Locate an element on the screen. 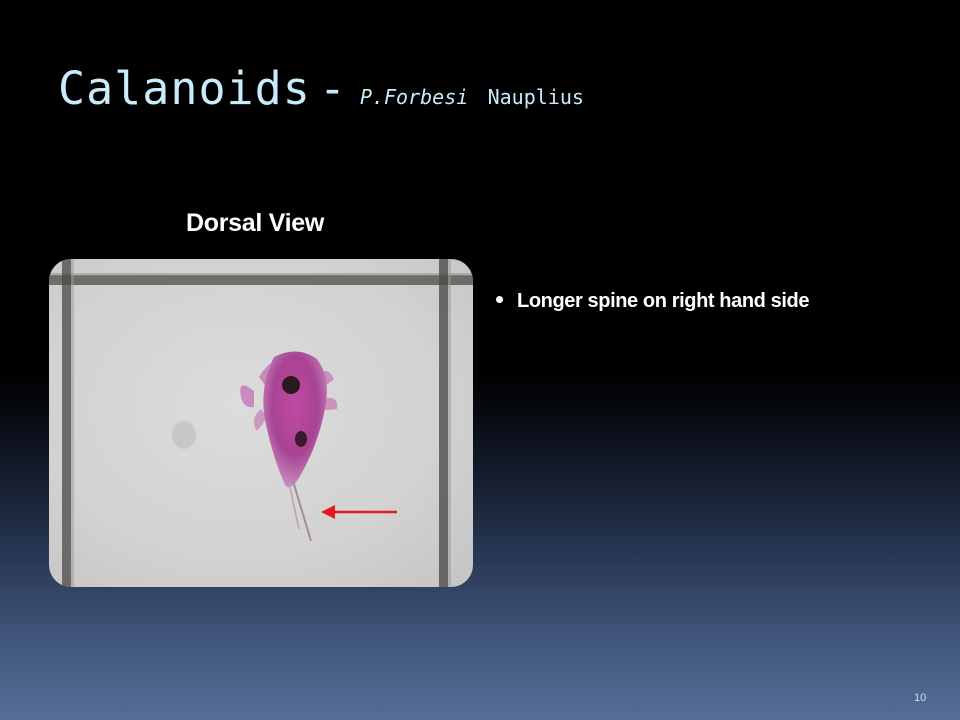 This screenshot has width=960, height=720. grid-line-right is located at coordinates (443, 423).